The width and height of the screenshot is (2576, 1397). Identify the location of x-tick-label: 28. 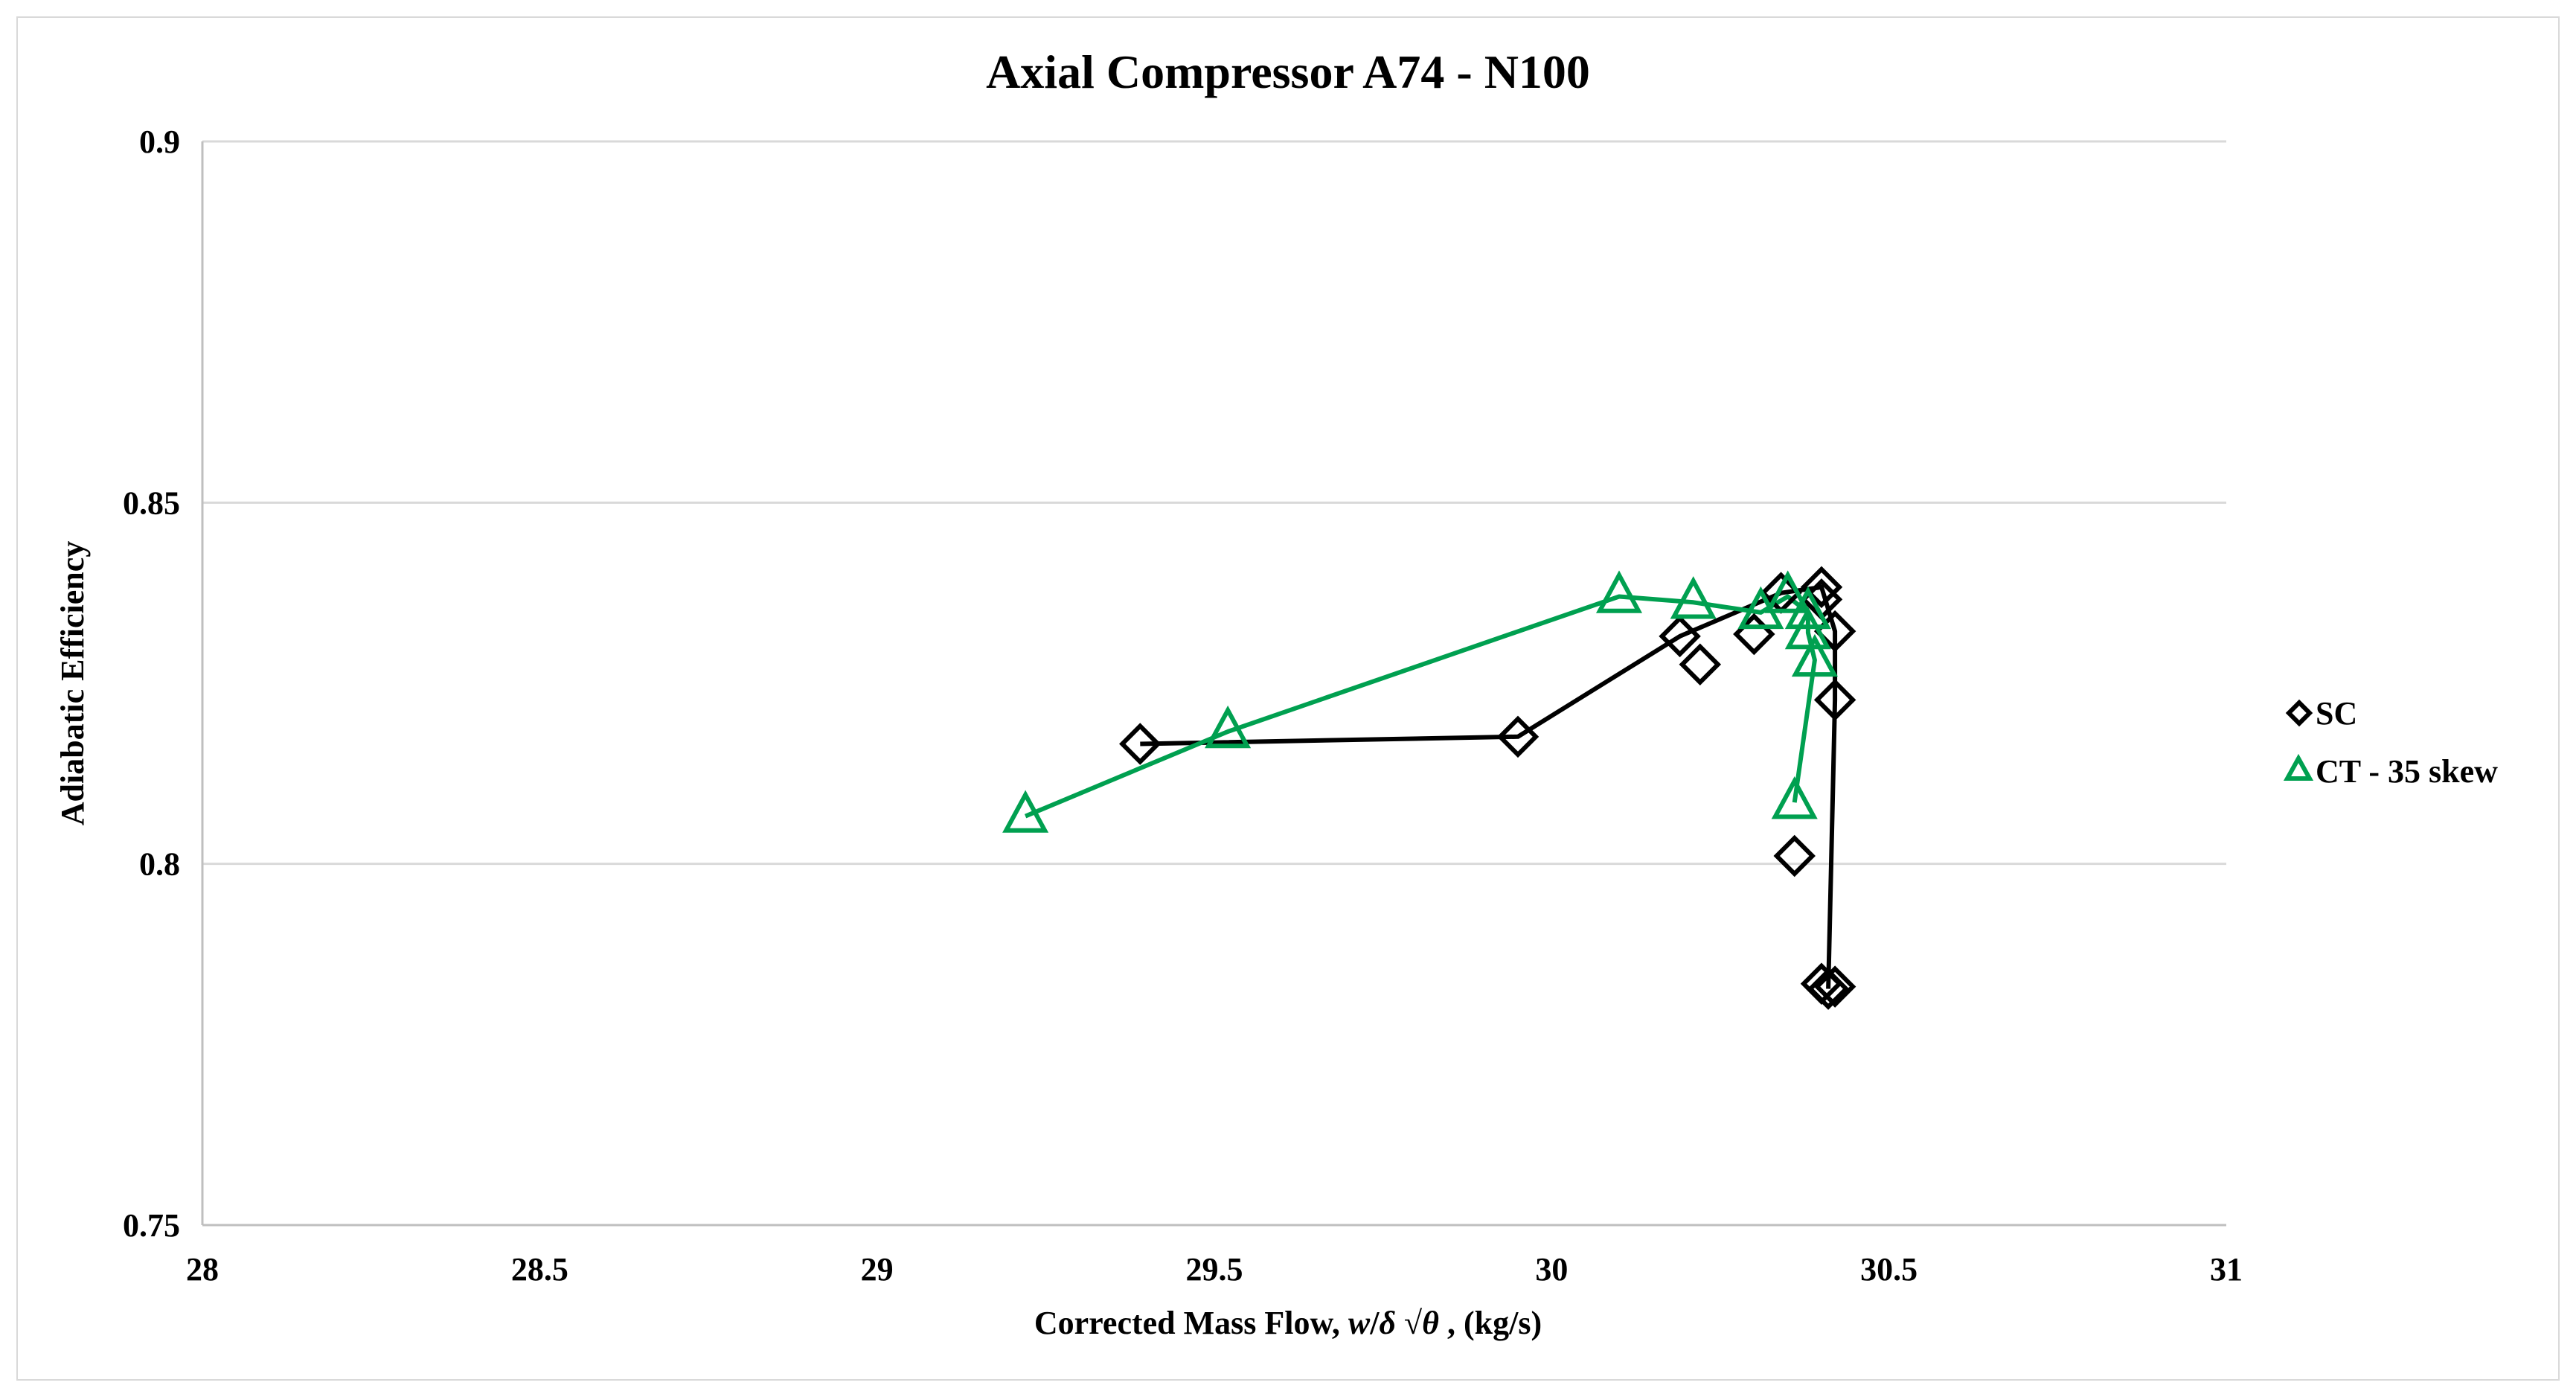
(203, 1269).